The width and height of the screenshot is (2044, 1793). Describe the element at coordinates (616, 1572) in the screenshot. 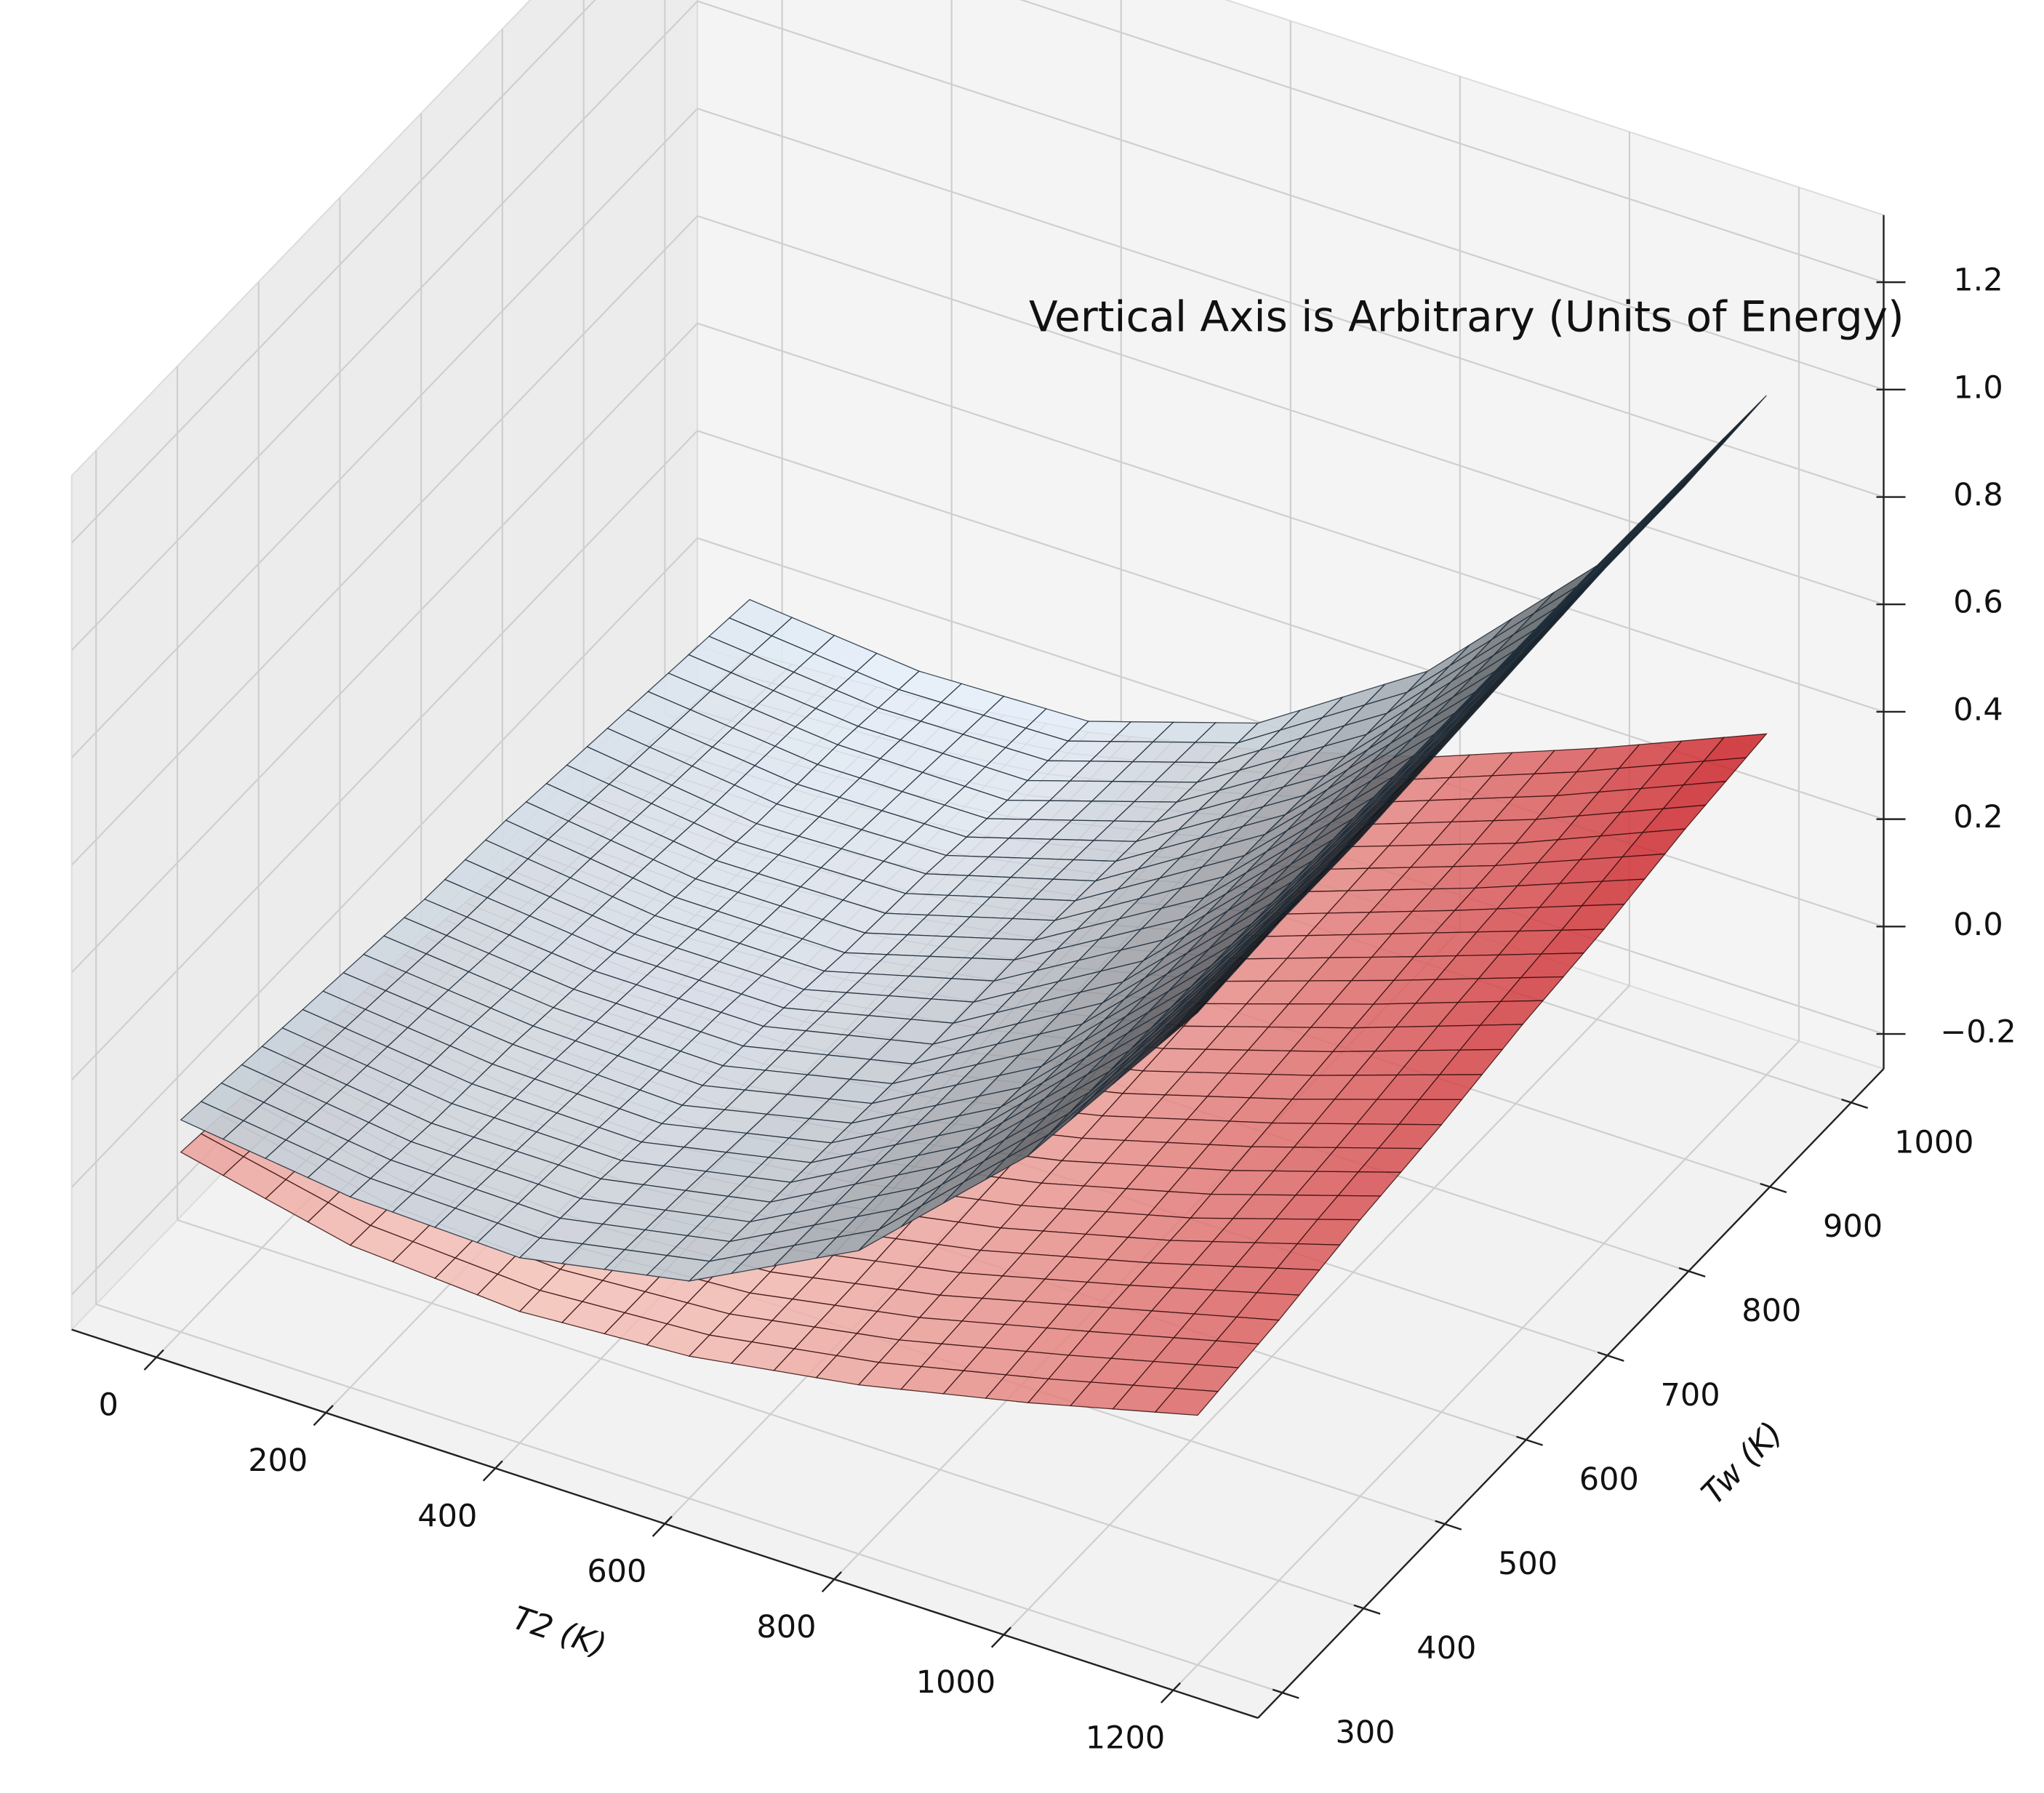

I see `x-tick-label: 600` at that location.